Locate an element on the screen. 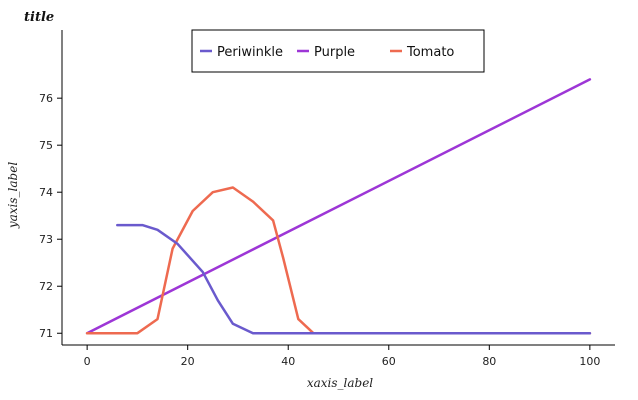 The height and width of the screenshot is (400, 638). x-tick-label: 20 is located at coordinates (188, 361).